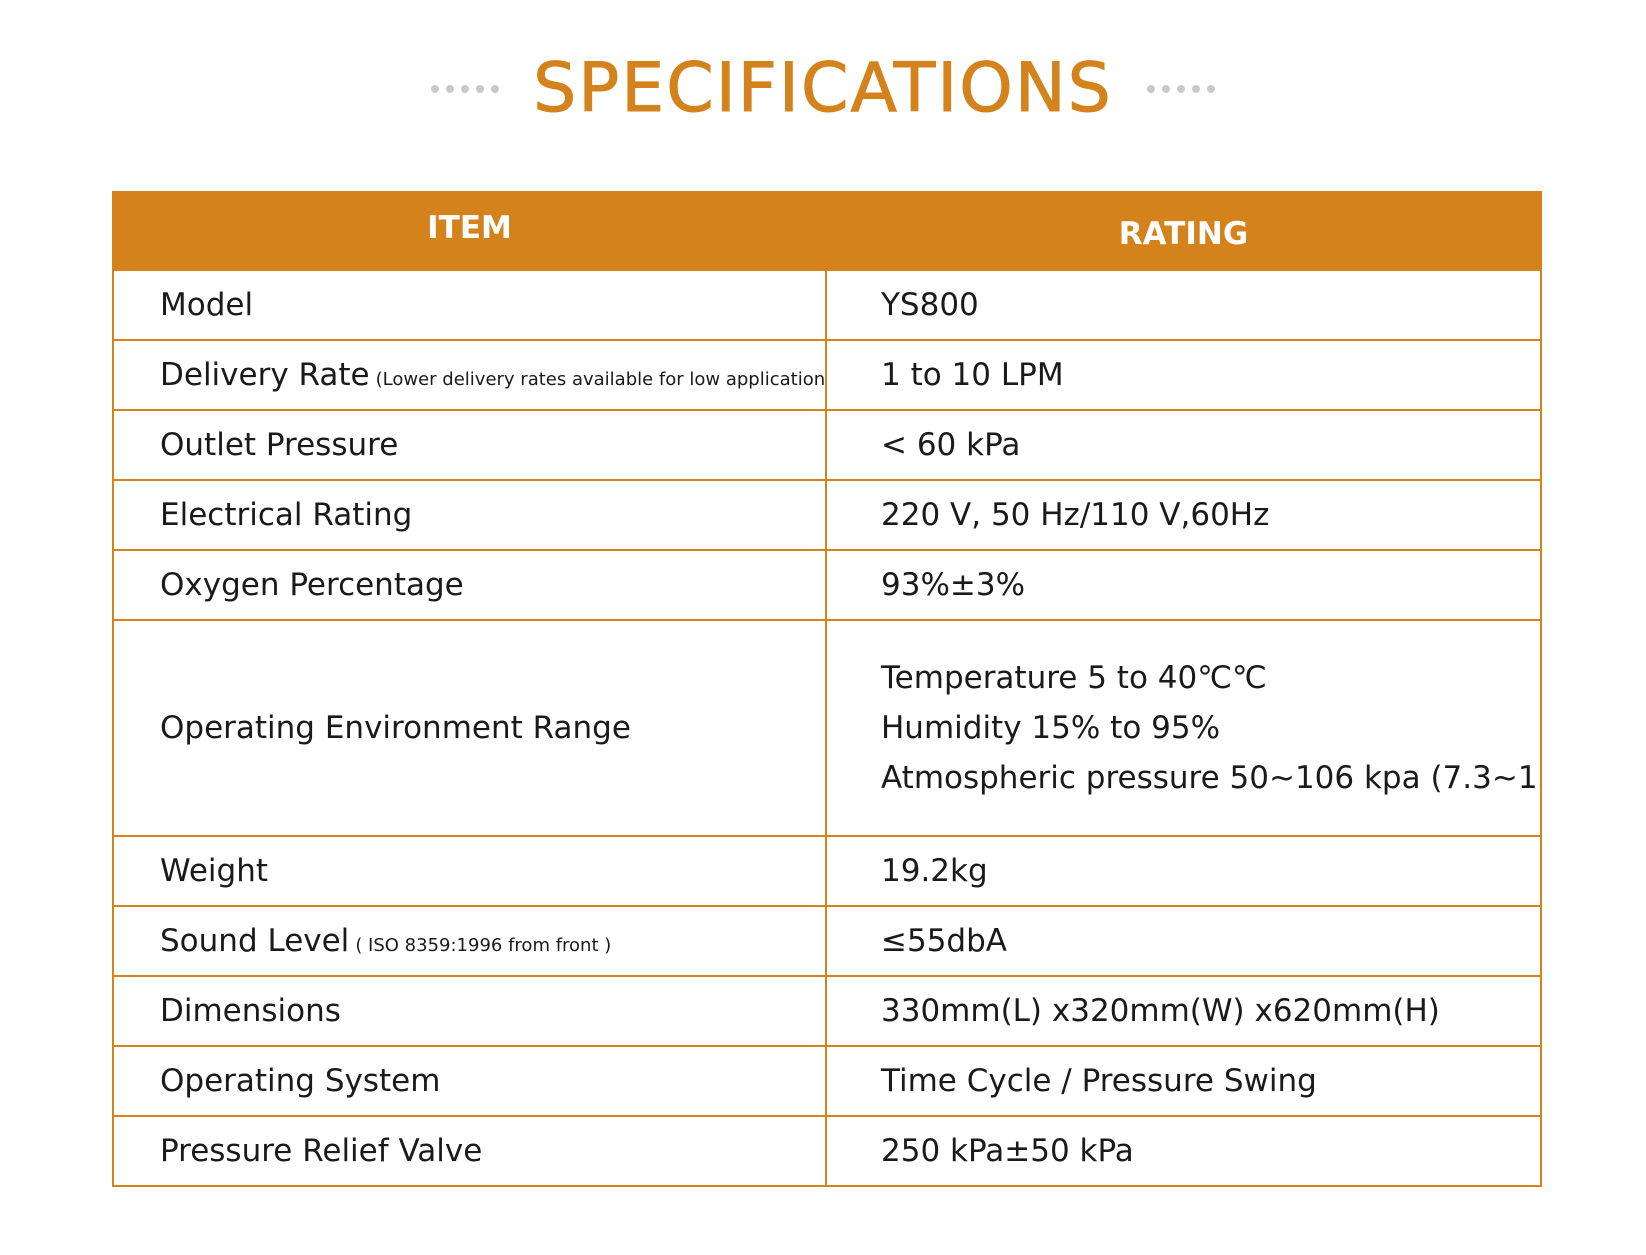 This screenshot has width=1646, height=1255. I want to click on table-row: Pressure Relief Valve 250 kPa±50 kPa, so click(827, 1151).